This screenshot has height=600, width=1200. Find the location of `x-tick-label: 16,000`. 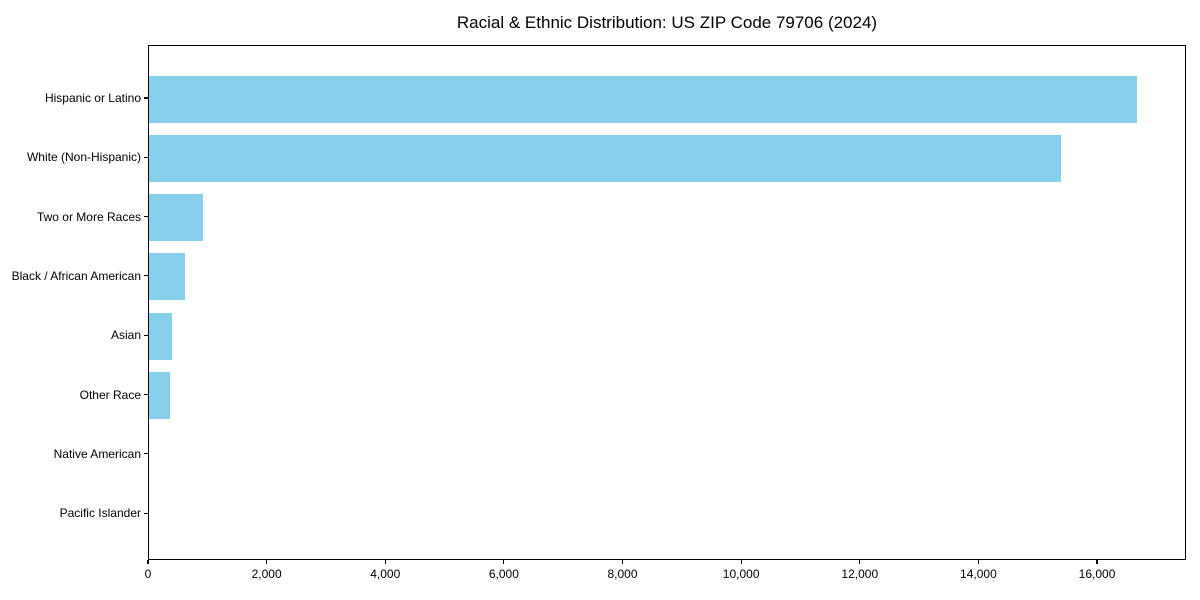

x-tick-label: 16,000 is located at coordinates (1097, 574).